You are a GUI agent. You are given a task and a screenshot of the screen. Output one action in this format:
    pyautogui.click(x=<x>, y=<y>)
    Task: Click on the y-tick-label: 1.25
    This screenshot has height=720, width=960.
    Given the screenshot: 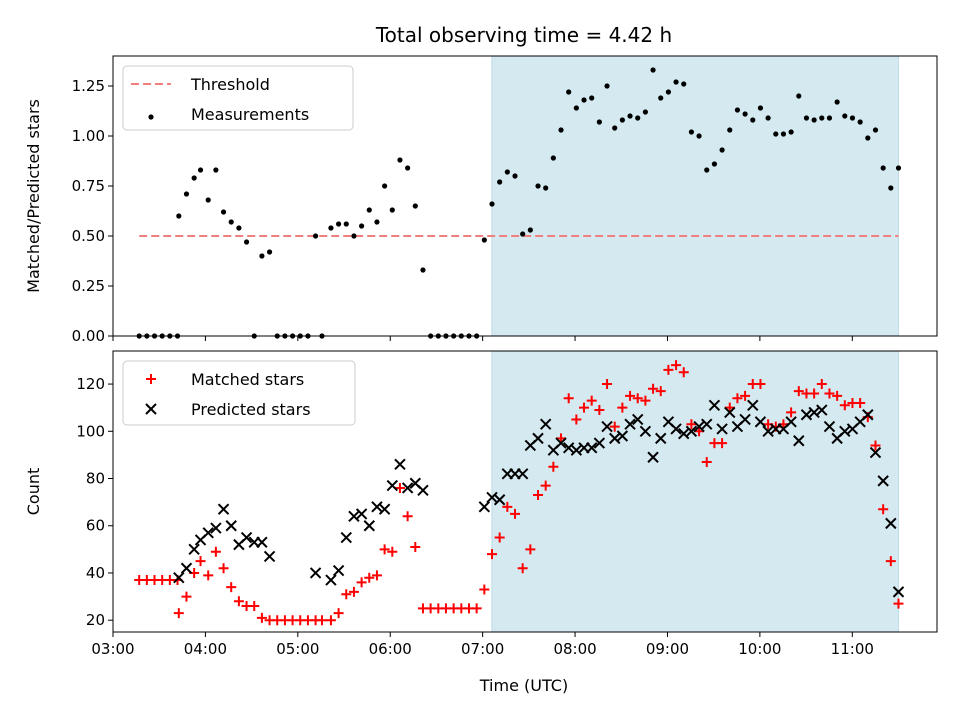 What is the action you would take?
    pyautogui.click(x=88, y=86)
    